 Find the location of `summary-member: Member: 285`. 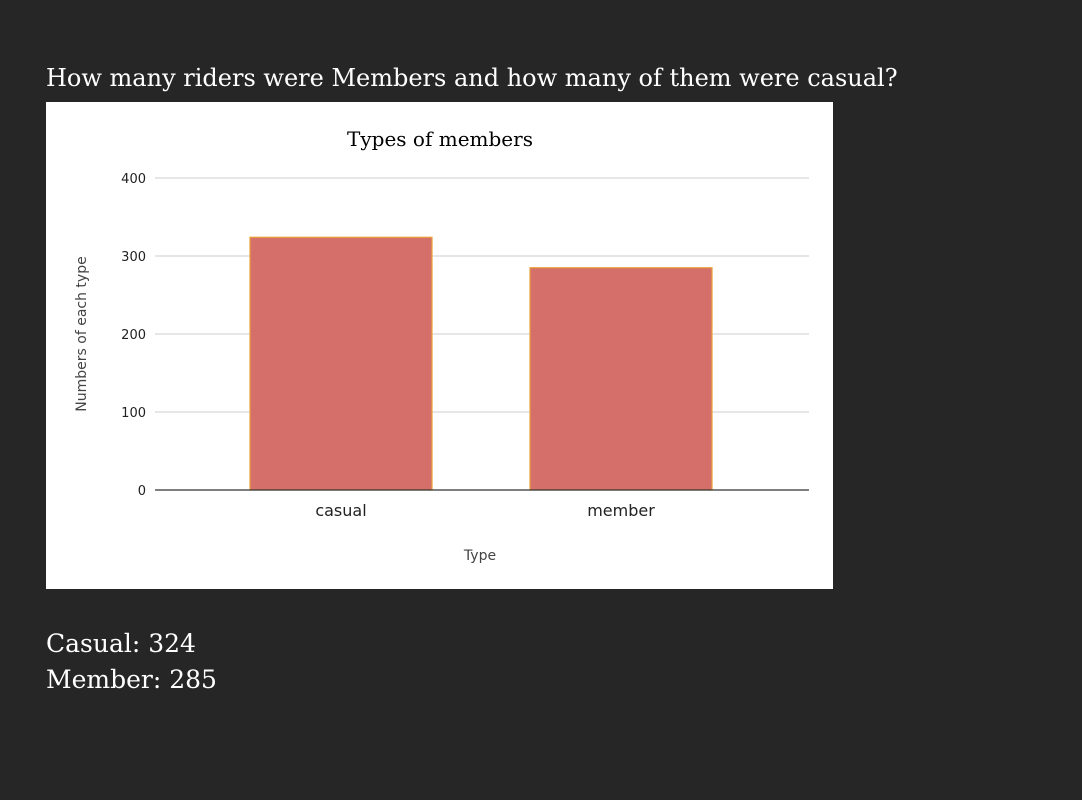

summary-member: Member: 285 is located at coordinates (131, 679).